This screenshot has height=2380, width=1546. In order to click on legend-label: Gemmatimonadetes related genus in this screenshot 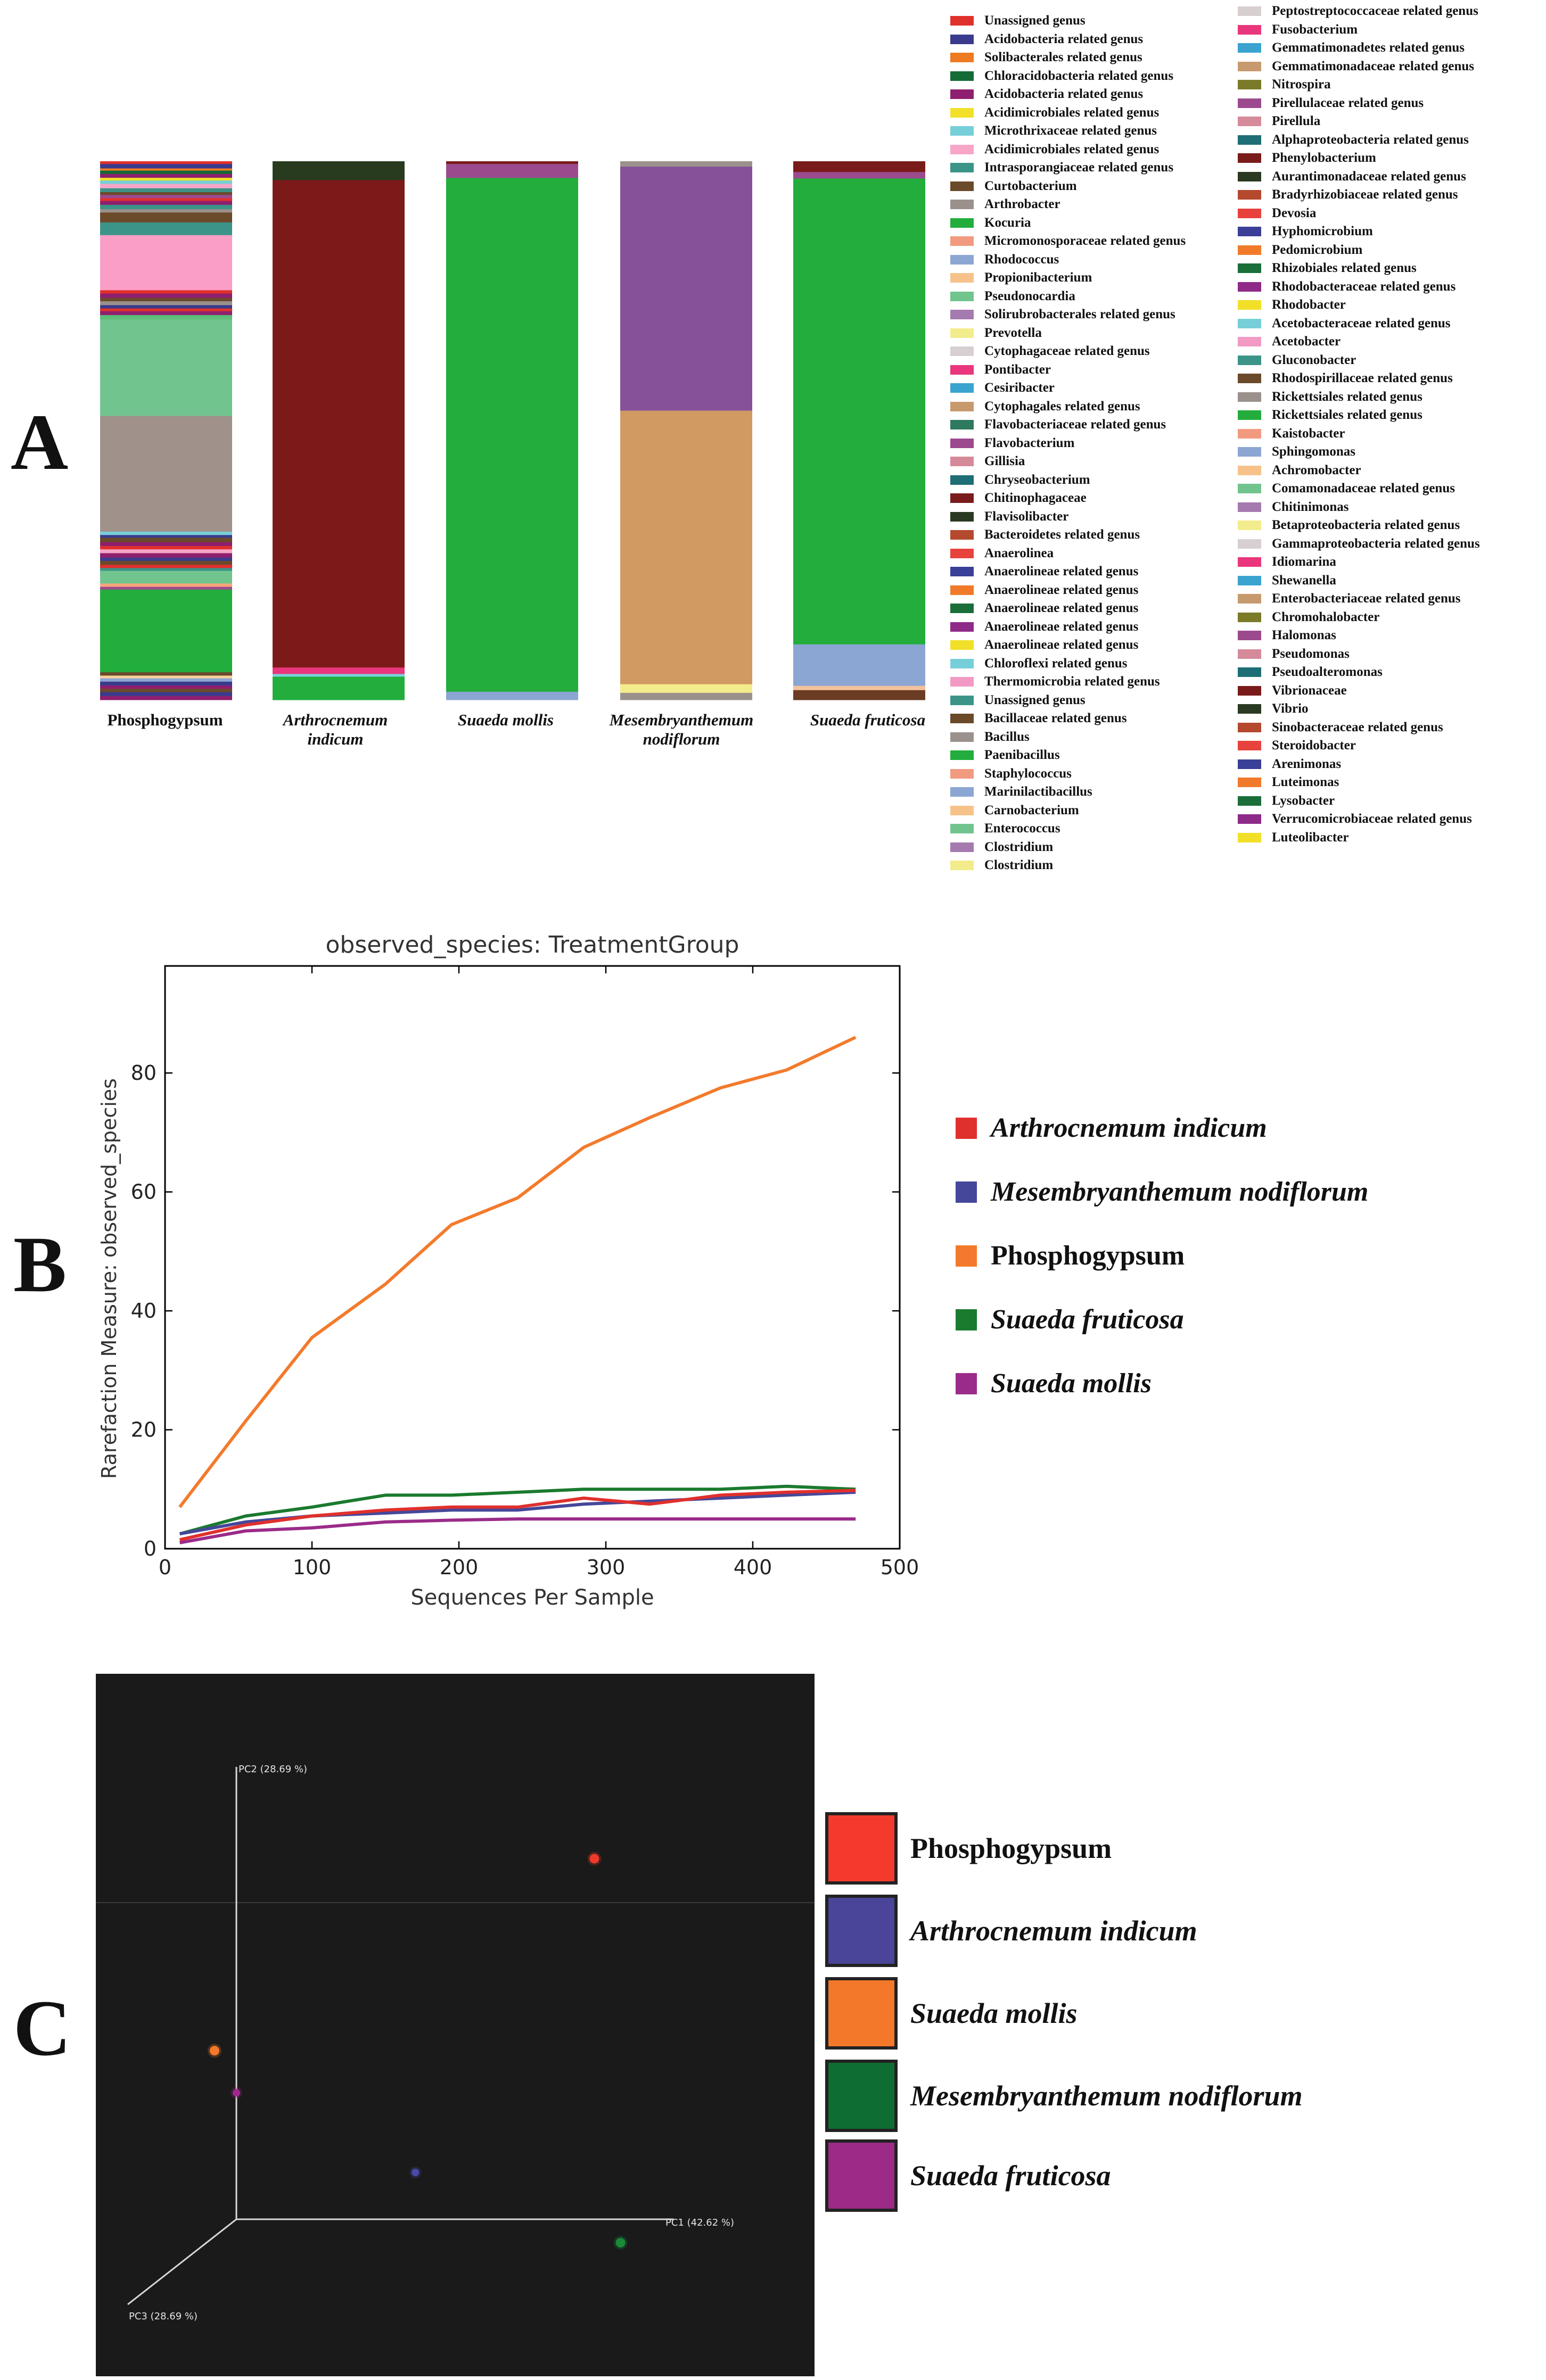, I will do `click(1368, 47)`.